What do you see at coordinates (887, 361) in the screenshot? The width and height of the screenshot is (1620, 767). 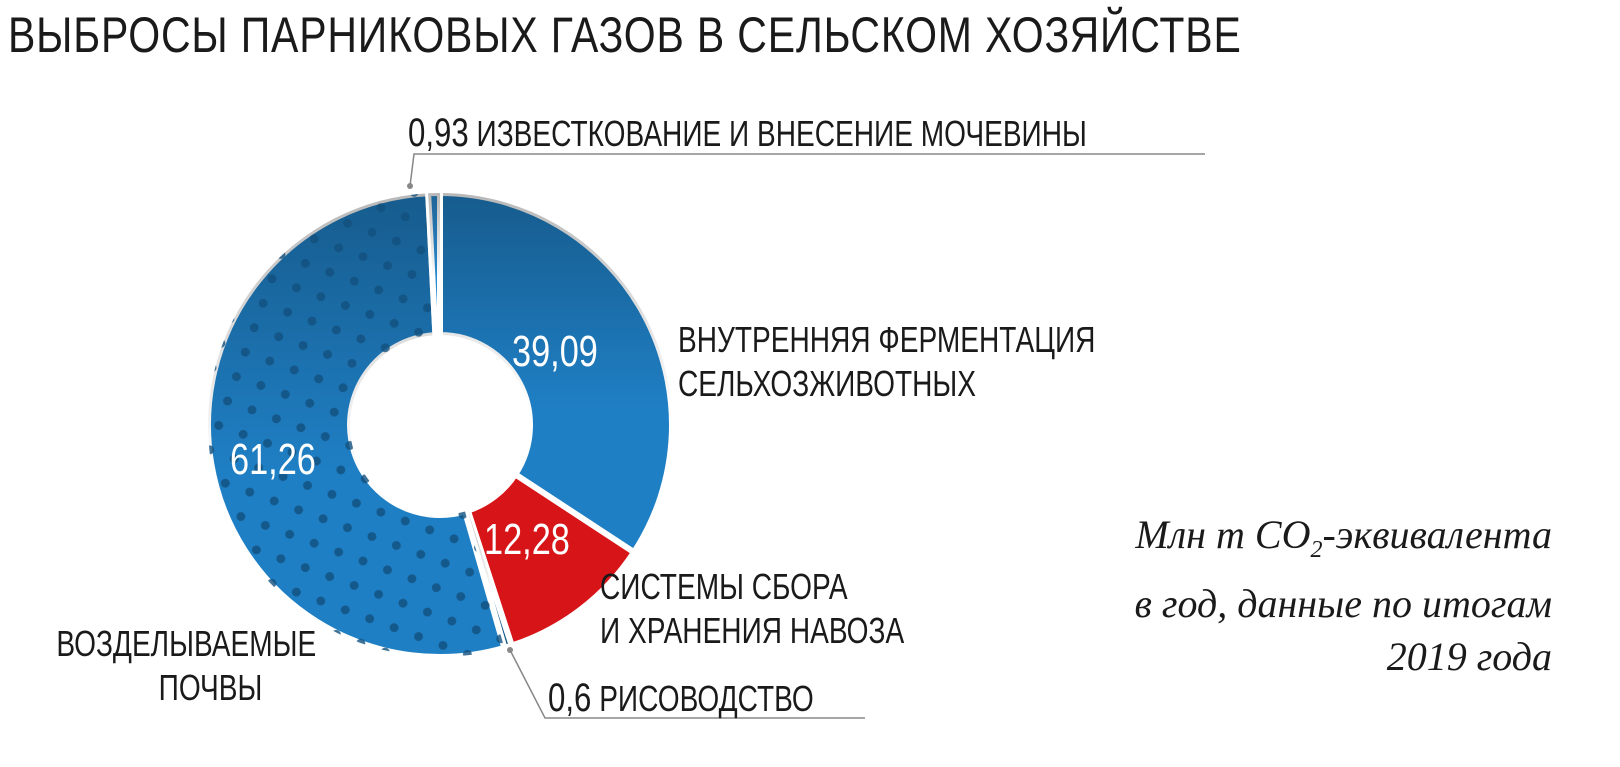 I see `slice-label-fermentation: ВНУТРЕННЯЯ ФЕРМЕНТАЦИЯ СЕЛЬХОЗЖИВОТНЫХ` at bounding box center [887, 361].